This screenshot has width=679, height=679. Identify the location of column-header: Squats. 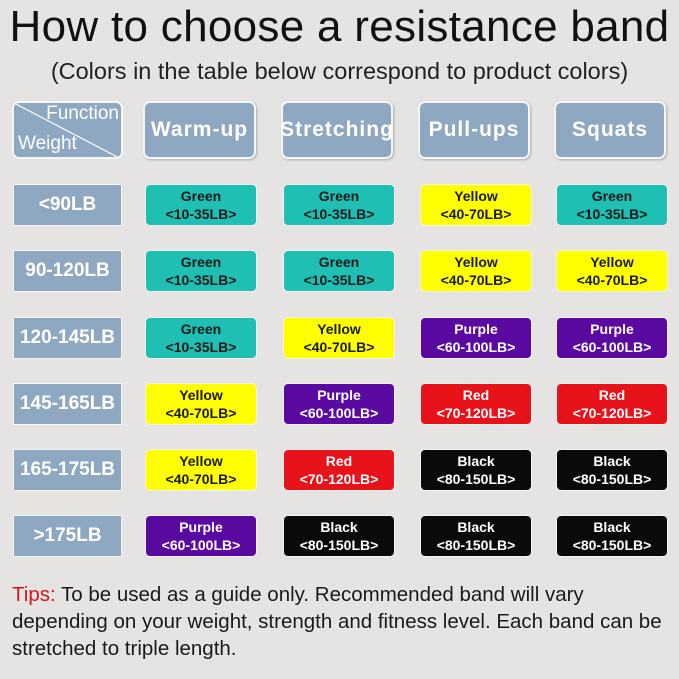
(610, 130).